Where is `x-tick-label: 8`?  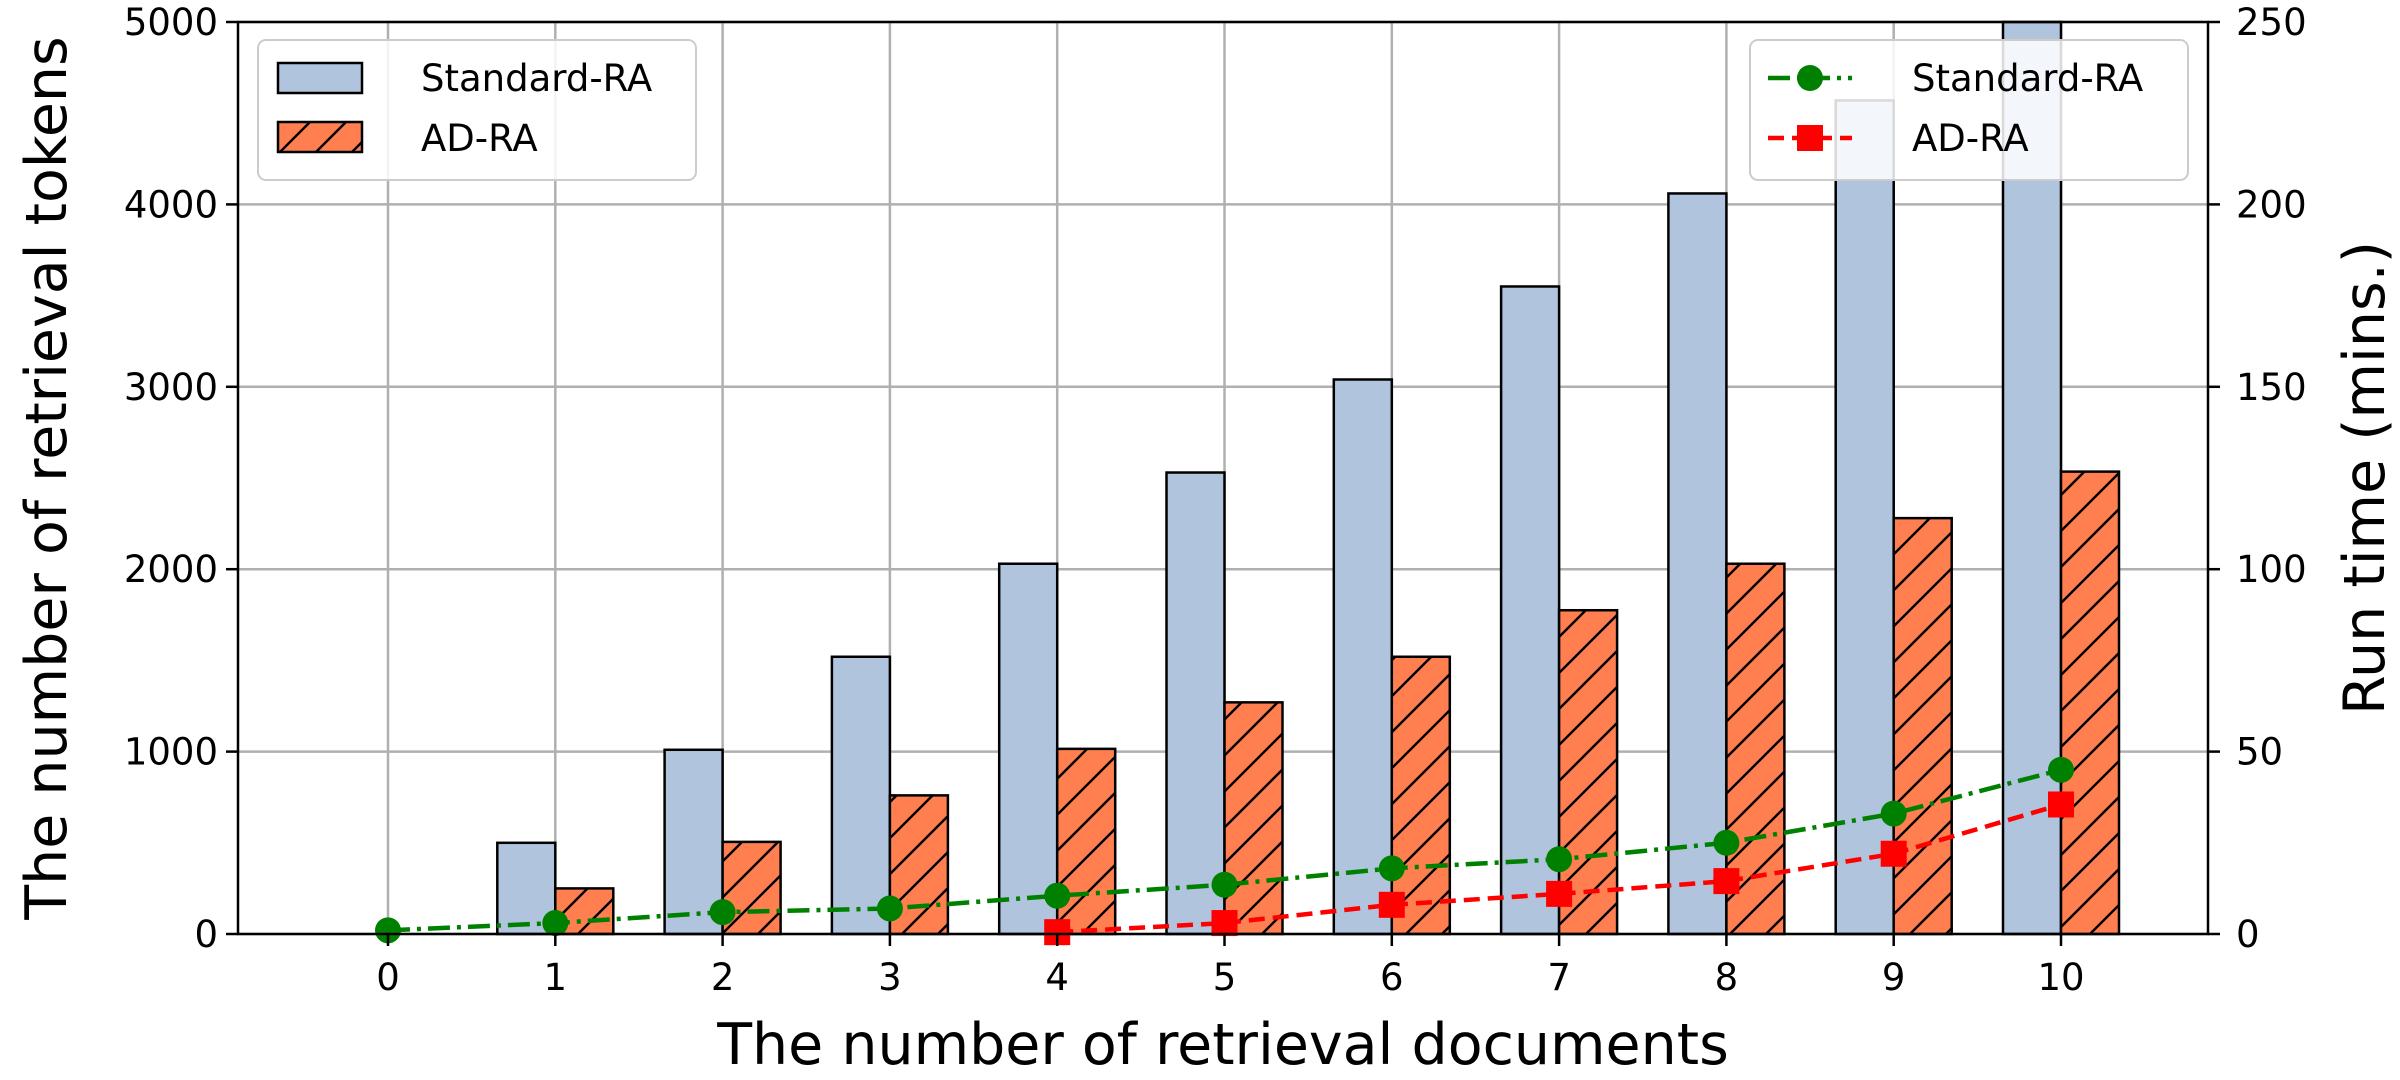
x-tick-label: 8 is located at coordinates (1727, 977).